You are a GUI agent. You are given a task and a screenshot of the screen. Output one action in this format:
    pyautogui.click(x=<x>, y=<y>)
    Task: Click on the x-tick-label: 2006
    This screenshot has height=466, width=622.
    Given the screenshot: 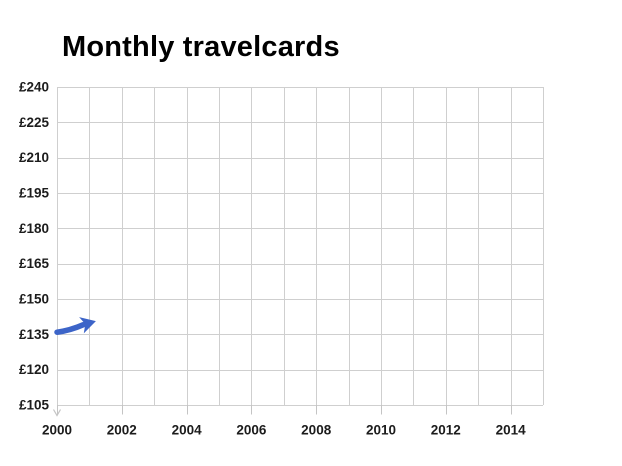 What is the action you would take?
    pyautogui.click(x=251, y=430)
    